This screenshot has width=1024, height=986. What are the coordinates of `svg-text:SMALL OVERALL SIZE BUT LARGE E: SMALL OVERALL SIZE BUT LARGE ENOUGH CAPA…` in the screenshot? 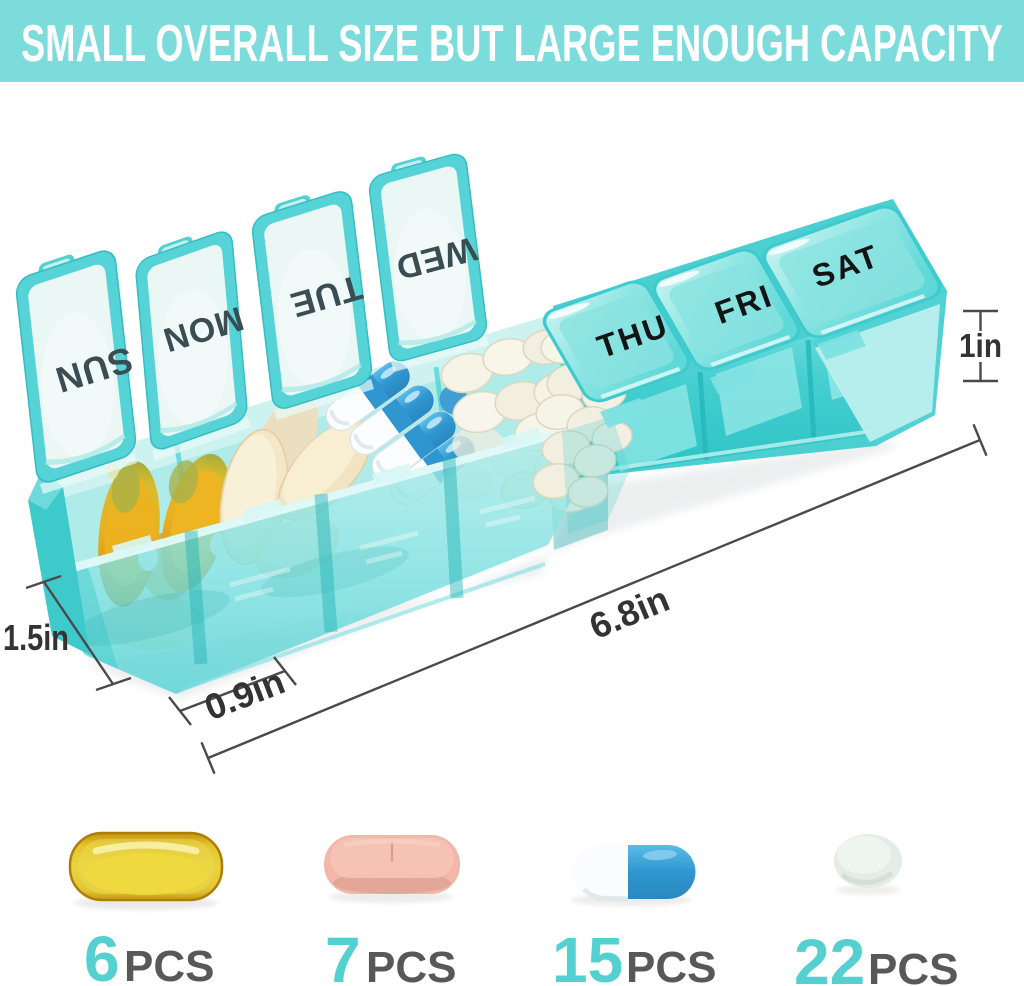 It's located at (512, 44).